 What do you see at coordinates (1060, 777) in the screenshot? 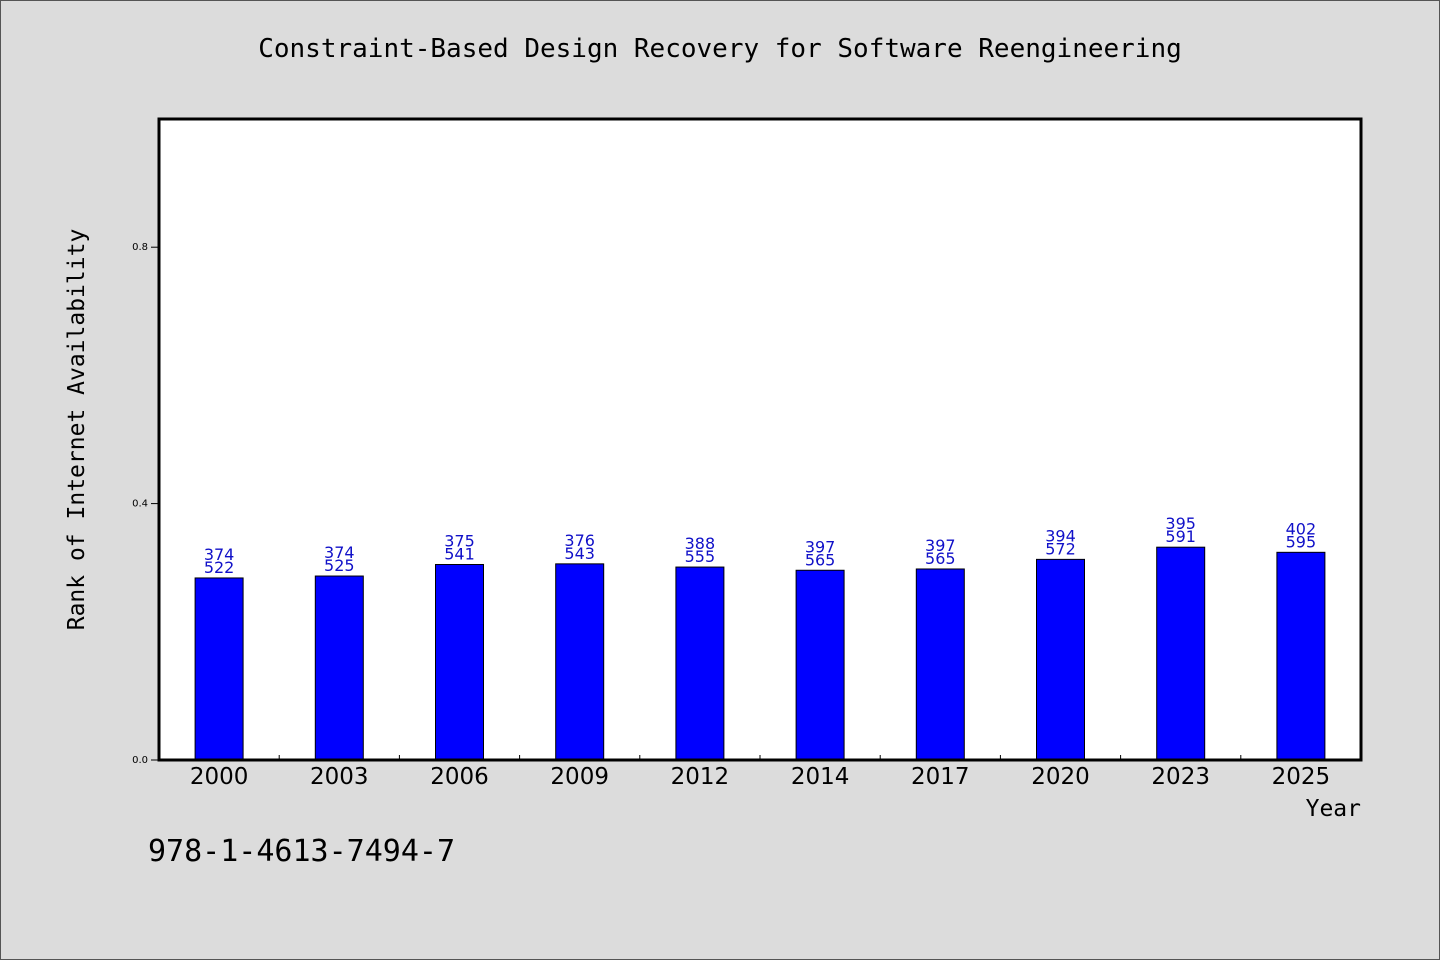
I see `x-tick-label: 2020` at bounding box center [1060, 777].